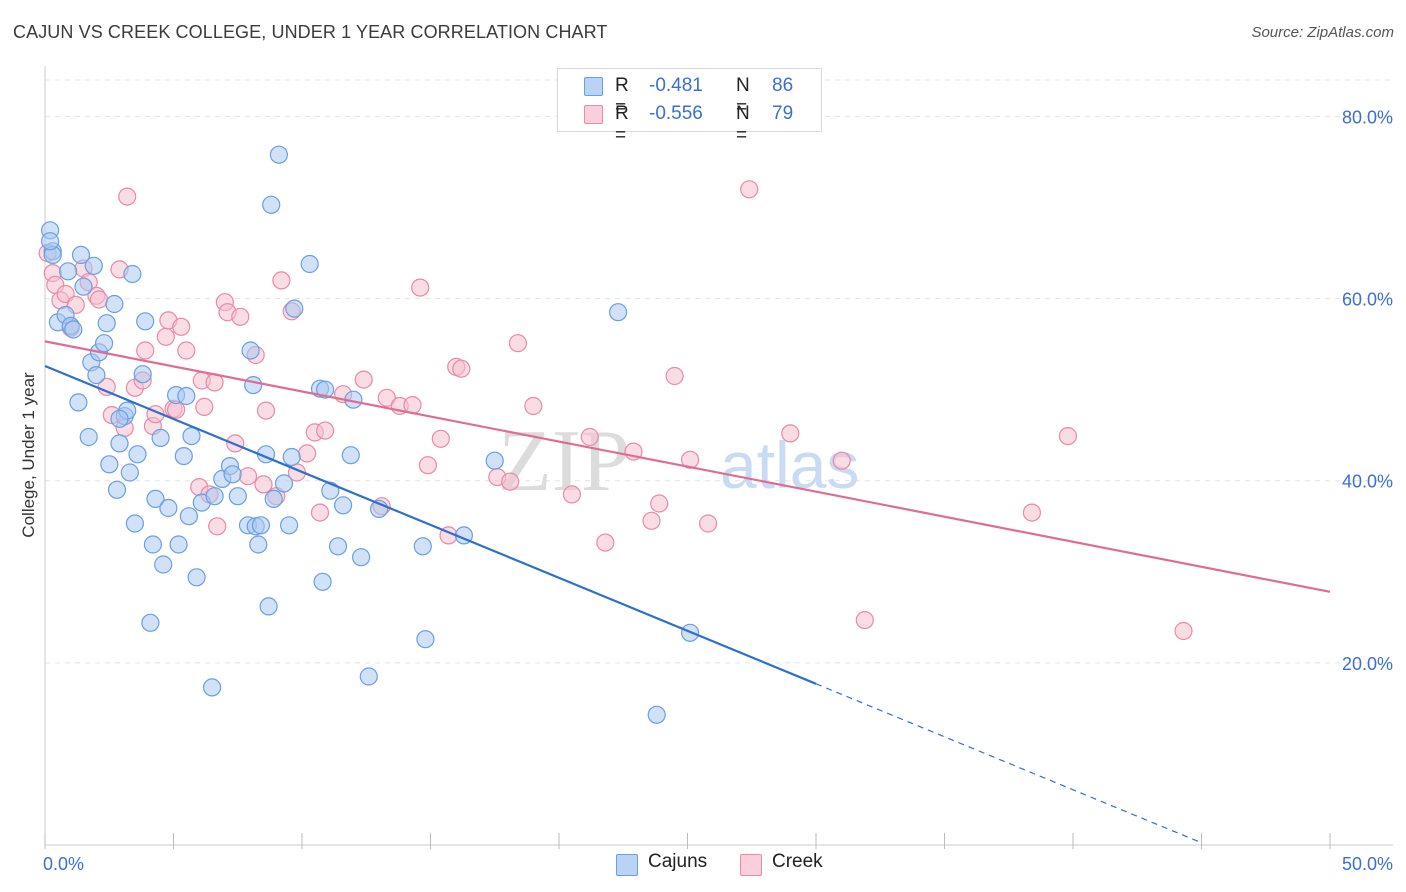  What do you see at coordinates (63, 864) in the screenshot?
I see `x-min-label: 0.0%` at bounding box center [63, 864].